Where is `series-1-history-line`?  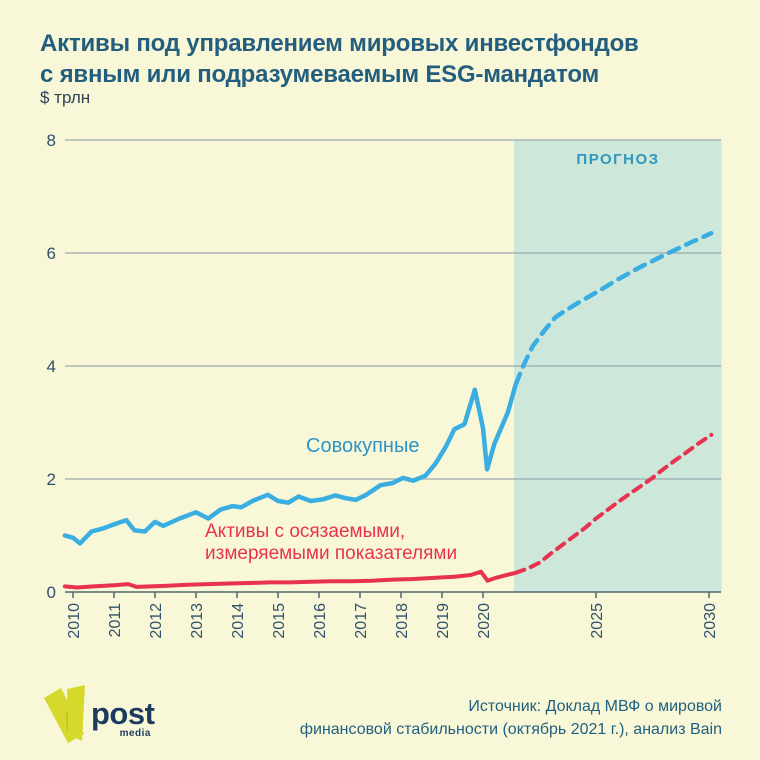
series-1-history-line is located at coordinates (290, 579).